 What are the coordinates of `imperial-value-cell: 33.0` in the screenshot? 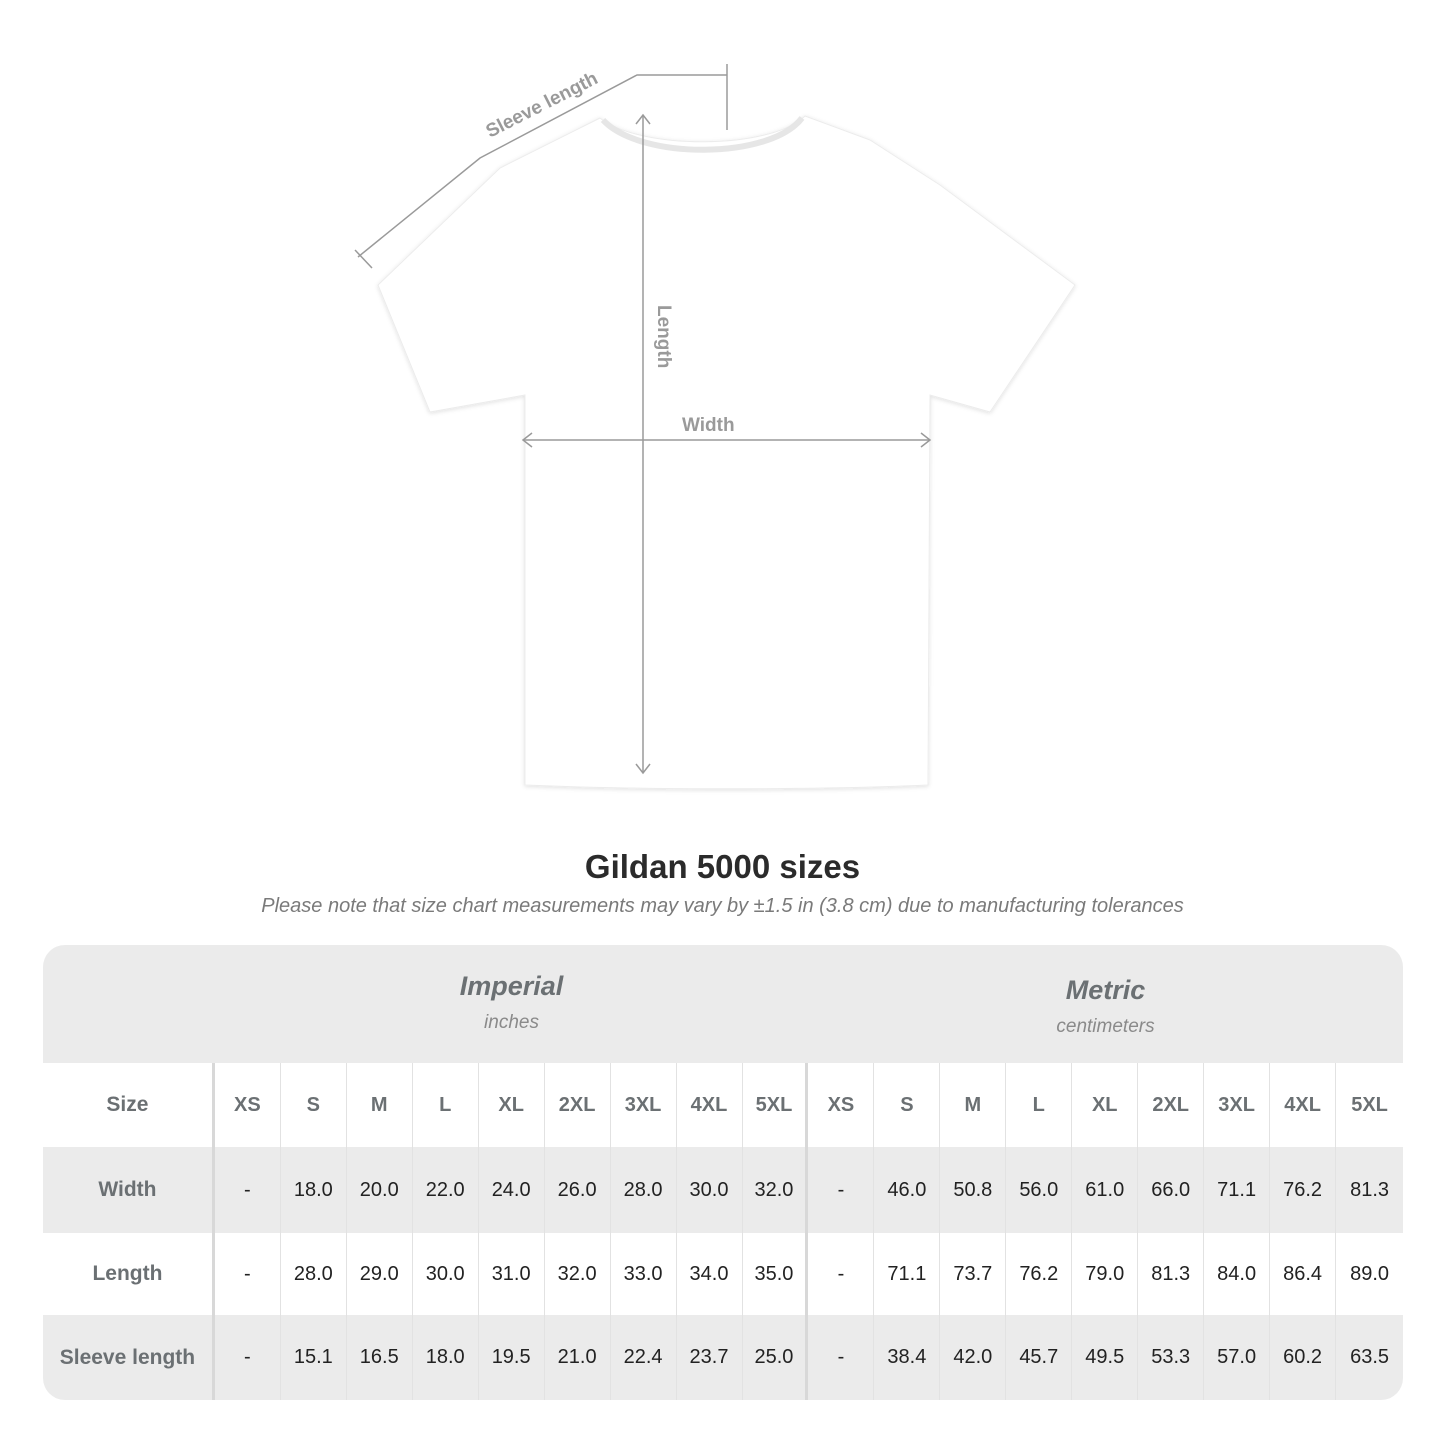 It's located at (644, 1274).